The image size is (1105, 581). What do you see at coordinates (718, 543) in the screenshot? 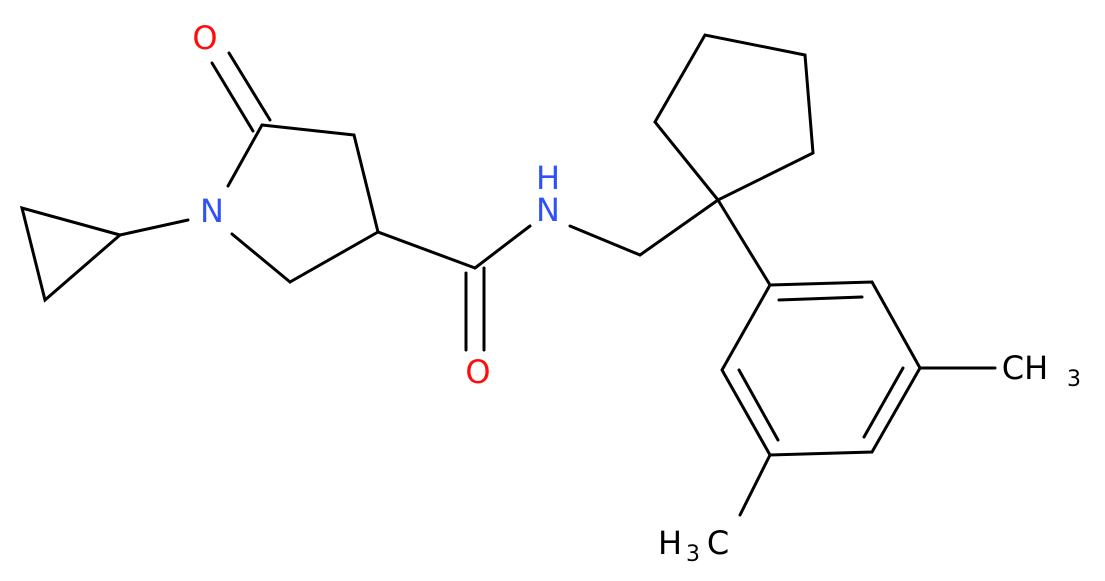
I see `atom-label: C` at bounding box center [718, 543].